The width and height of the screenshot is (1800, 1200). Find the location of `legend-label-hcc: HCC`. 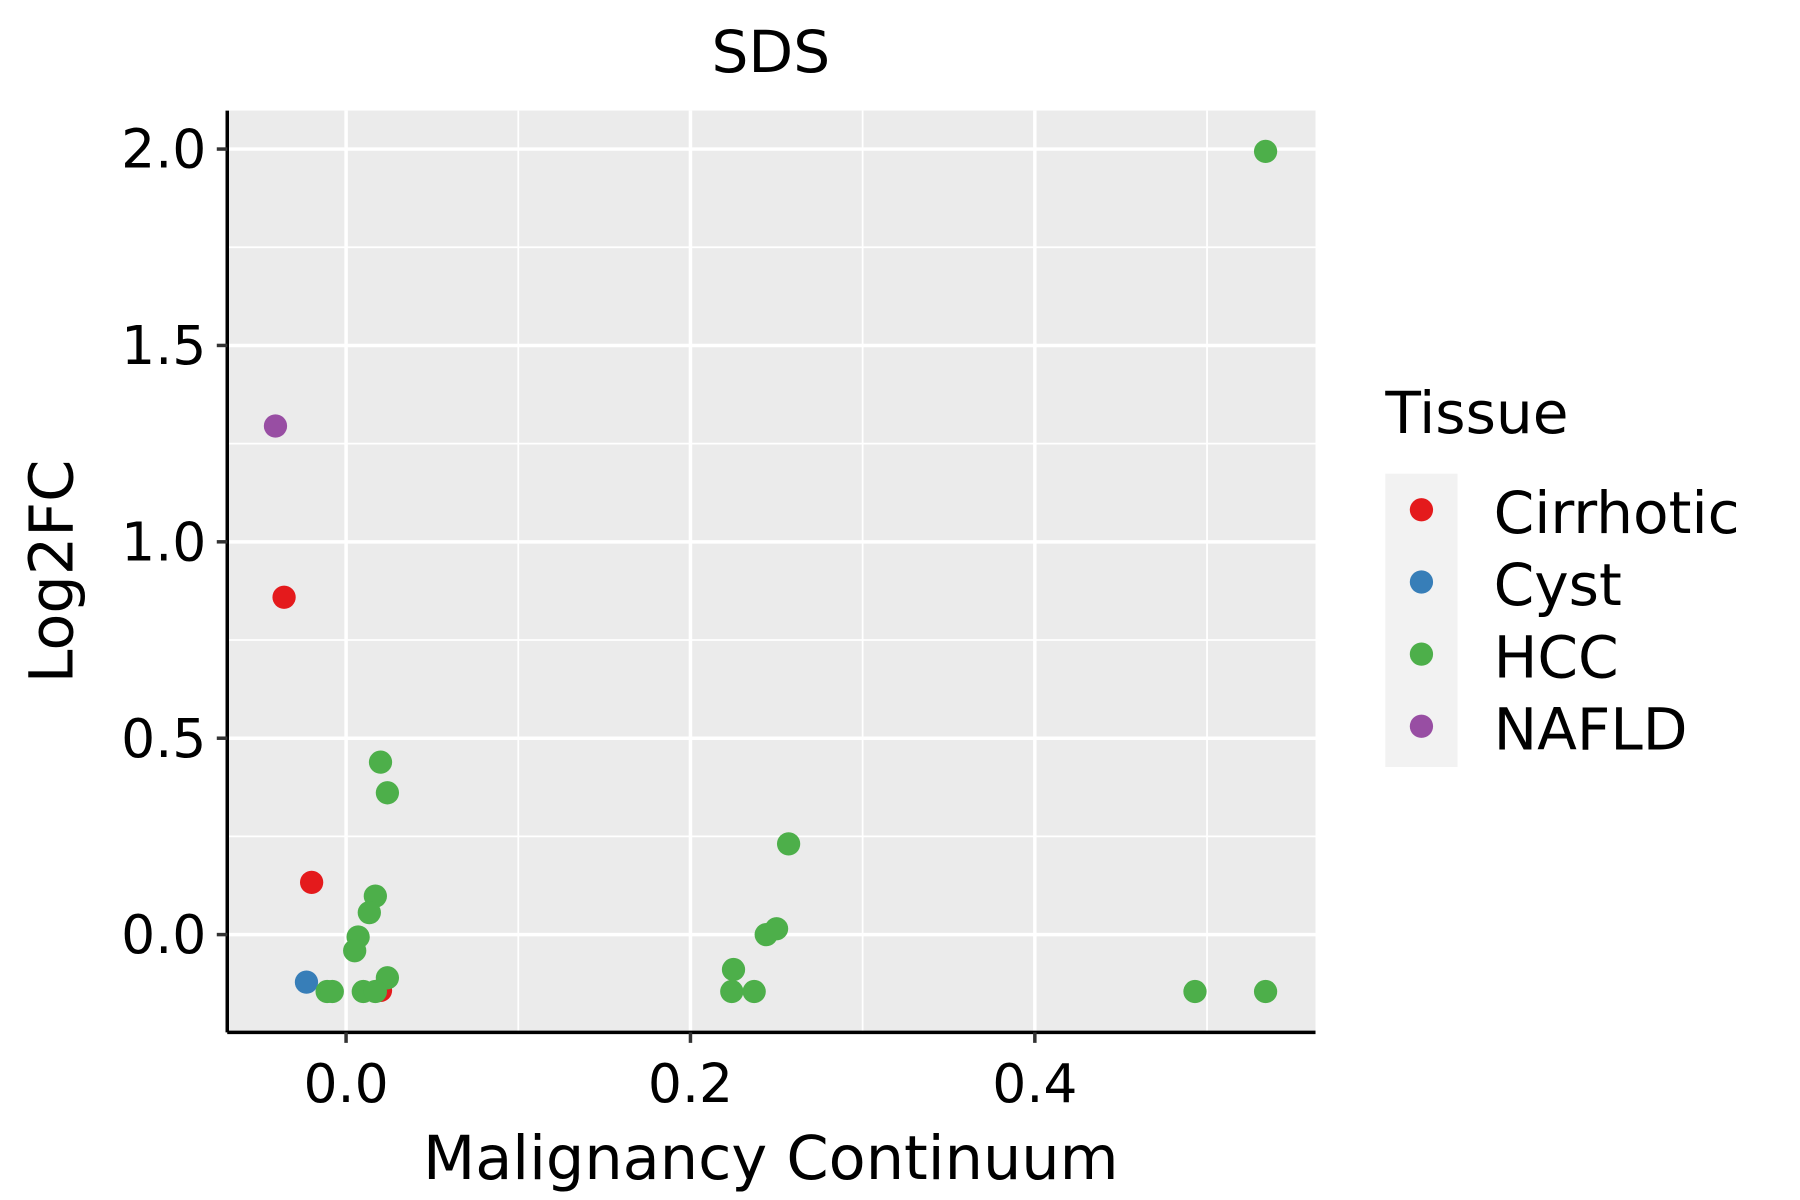

legend-label-hcc: HCC is located at coordinates (1556, 657).